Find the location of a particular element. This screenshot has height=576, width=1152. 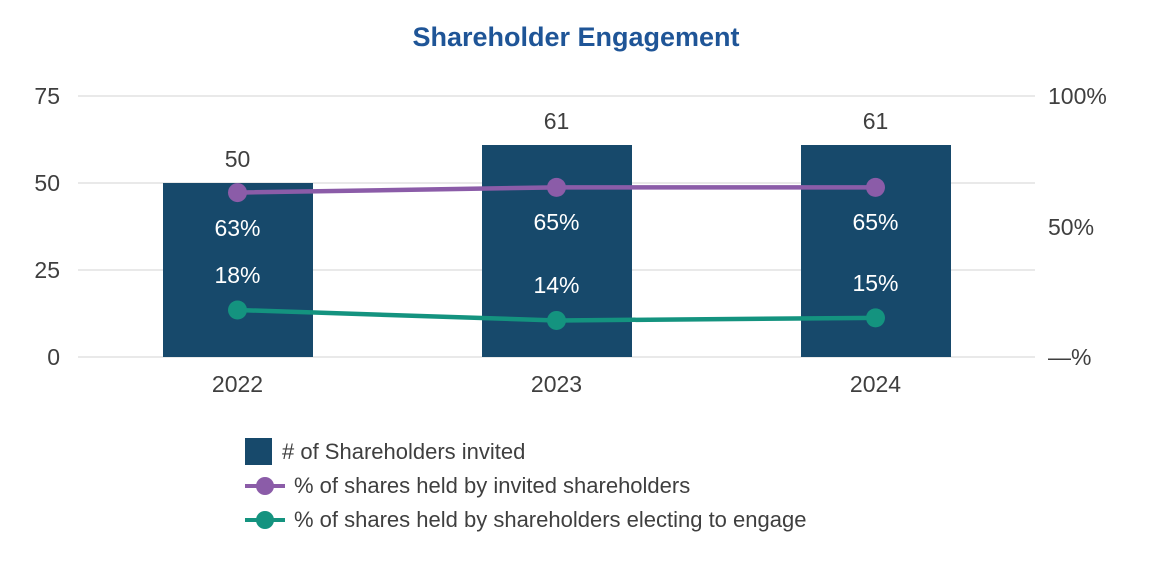

right-axis-tick-label: 50% is located at coordinates (1071, 226).